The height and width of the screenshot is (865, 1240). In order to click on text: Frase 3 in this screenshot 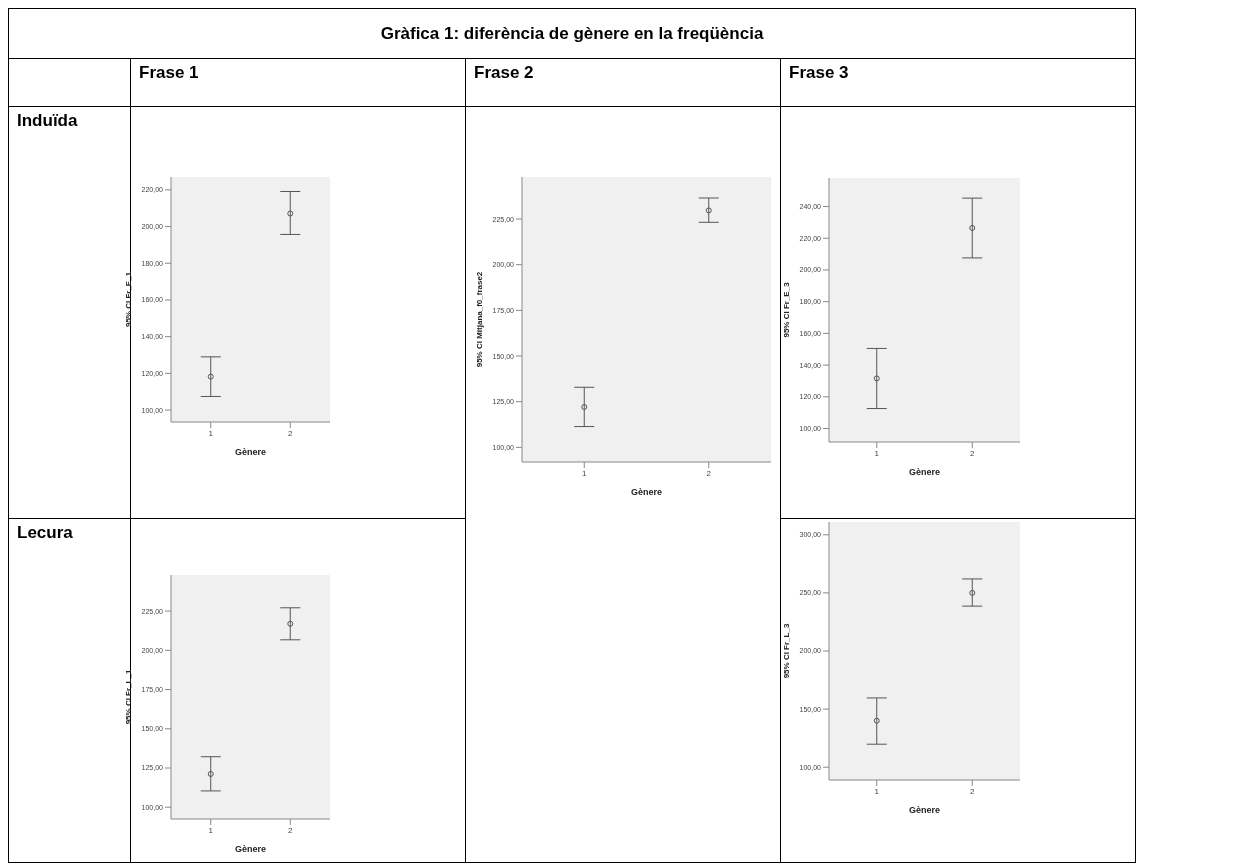, I will do `click(958, 82)`.